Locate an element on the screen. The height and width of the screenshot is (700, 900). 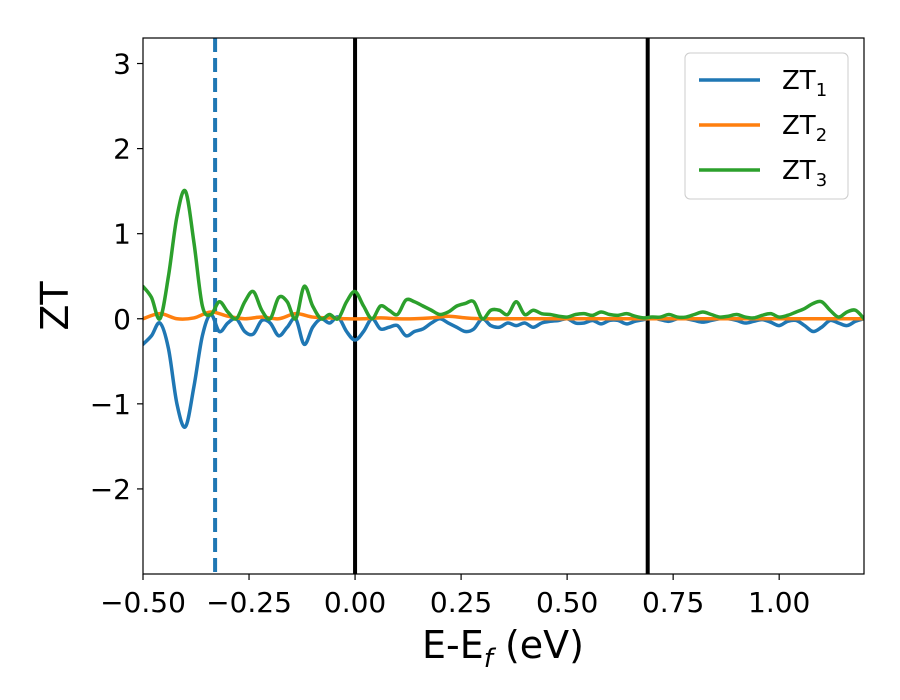
x-tick-label: −0.50 is located at coordinates (143, 602).